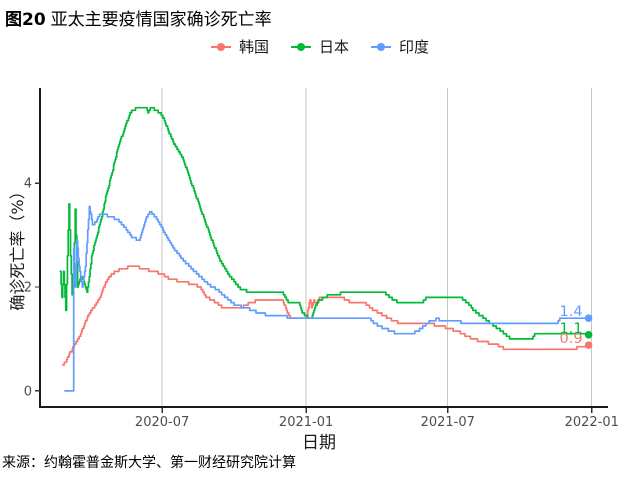 The width and height of the screenshot is (640, 480). What do you see at coordinates (28, 391) in the screenshot?
I see `y-tick-label-0: 0` at bounding box center [28, 391].